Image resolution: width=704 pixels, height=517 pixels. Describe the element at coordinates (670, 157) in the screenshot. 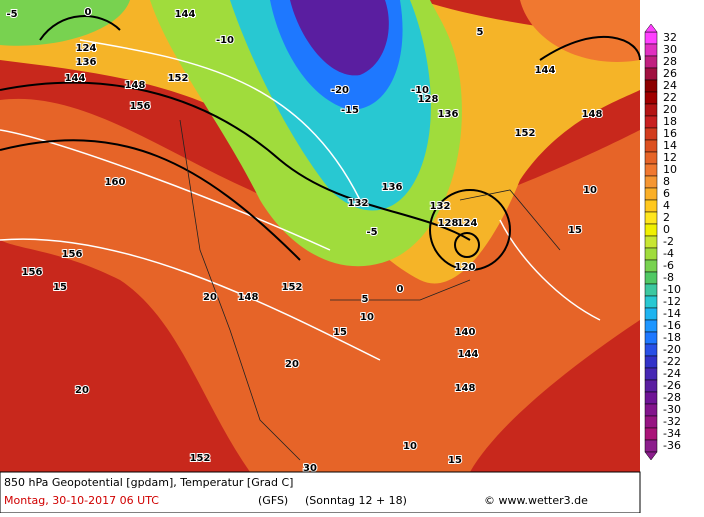

I see `colorbar-label: 12` at that location.